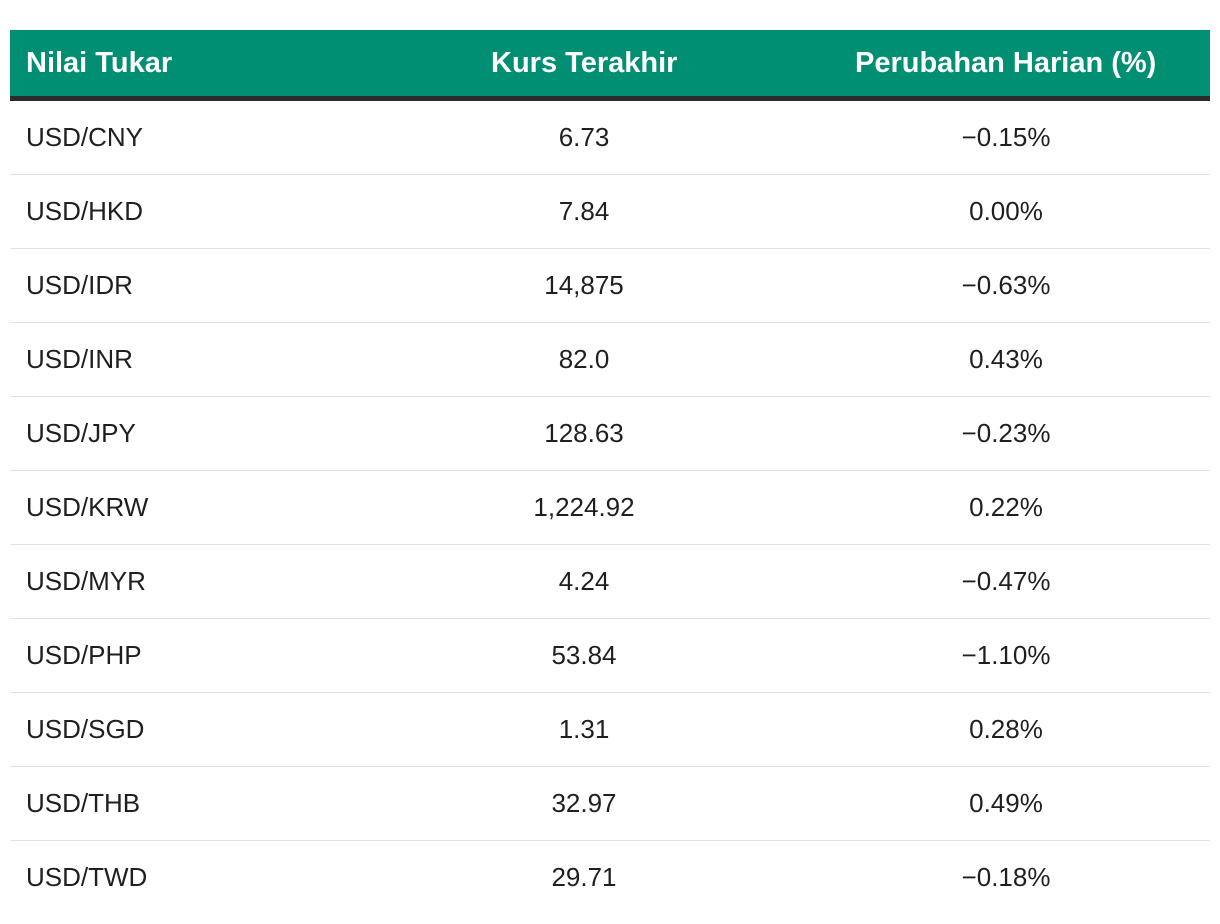  What do you see at coordinates (210, 359) in the screenshot?
I see `pair-cell: USD/INR` at bounding box center [210, 359].